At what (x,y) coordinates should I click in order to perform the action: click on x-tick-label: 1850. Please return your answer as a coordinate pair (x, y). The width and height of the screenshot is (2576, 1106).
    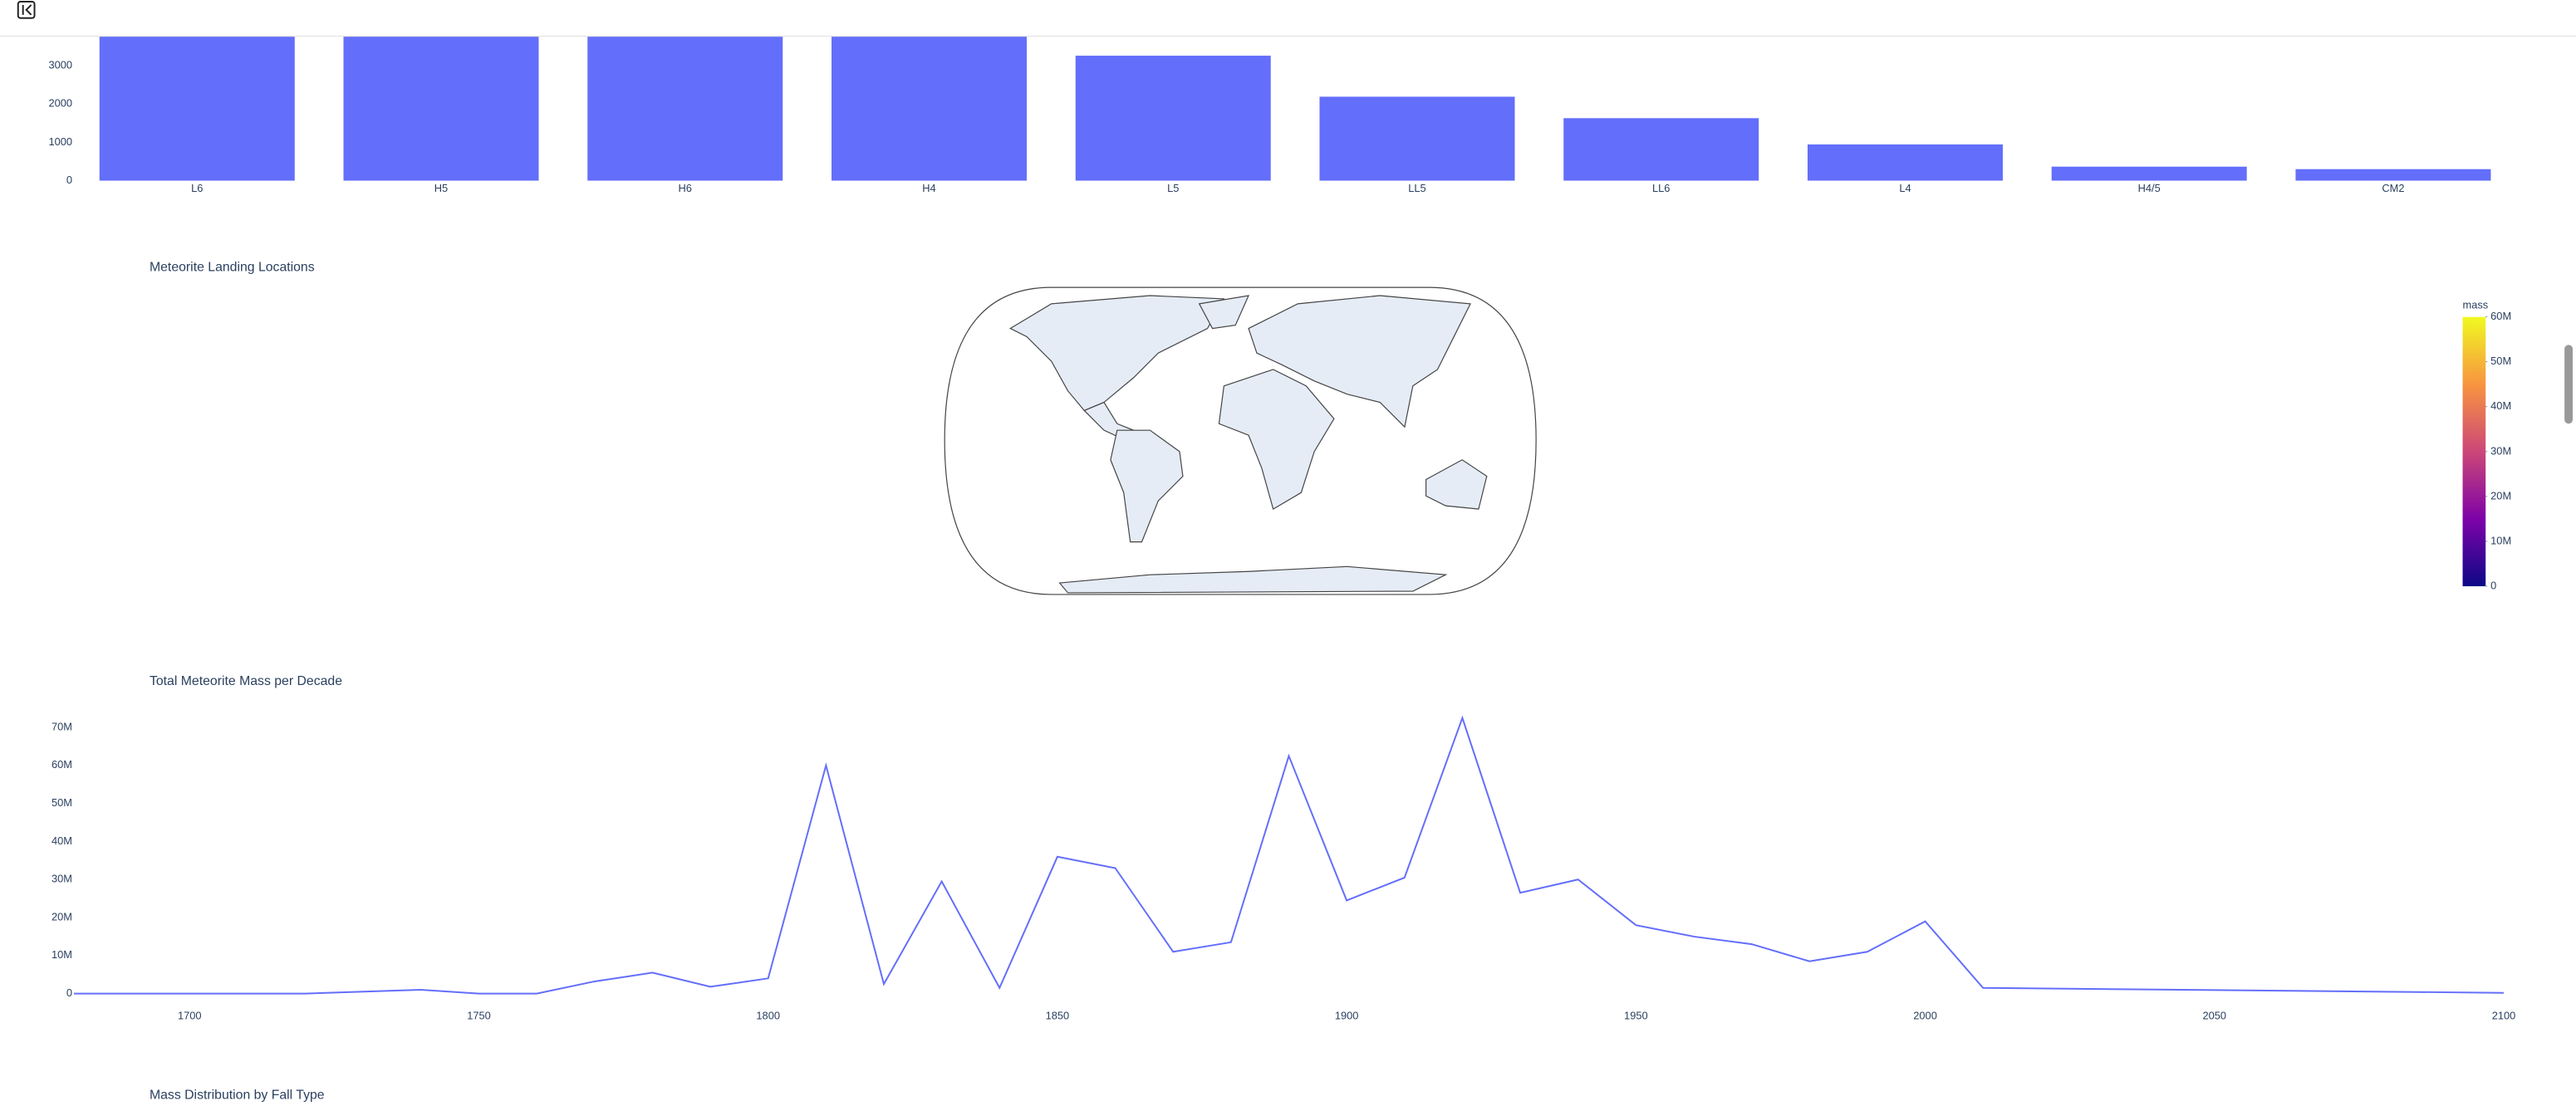
    Looking at the image, I should click on (1058, 1016).